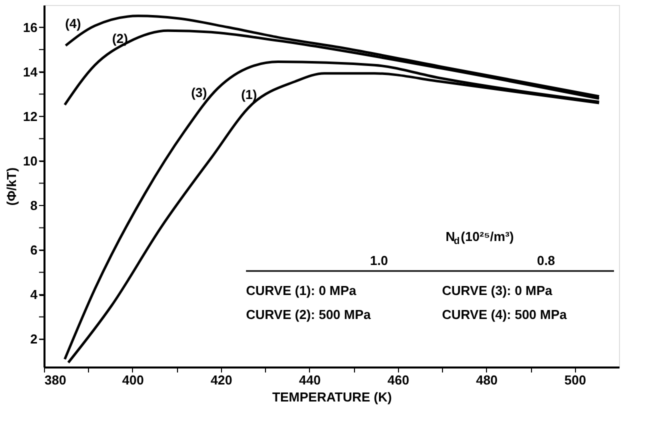  What do you see at coordinates (498, 290) in the screenshot?
I see `annotation: CURVE (3): 0 MPa` at bounding box center [498, 290].